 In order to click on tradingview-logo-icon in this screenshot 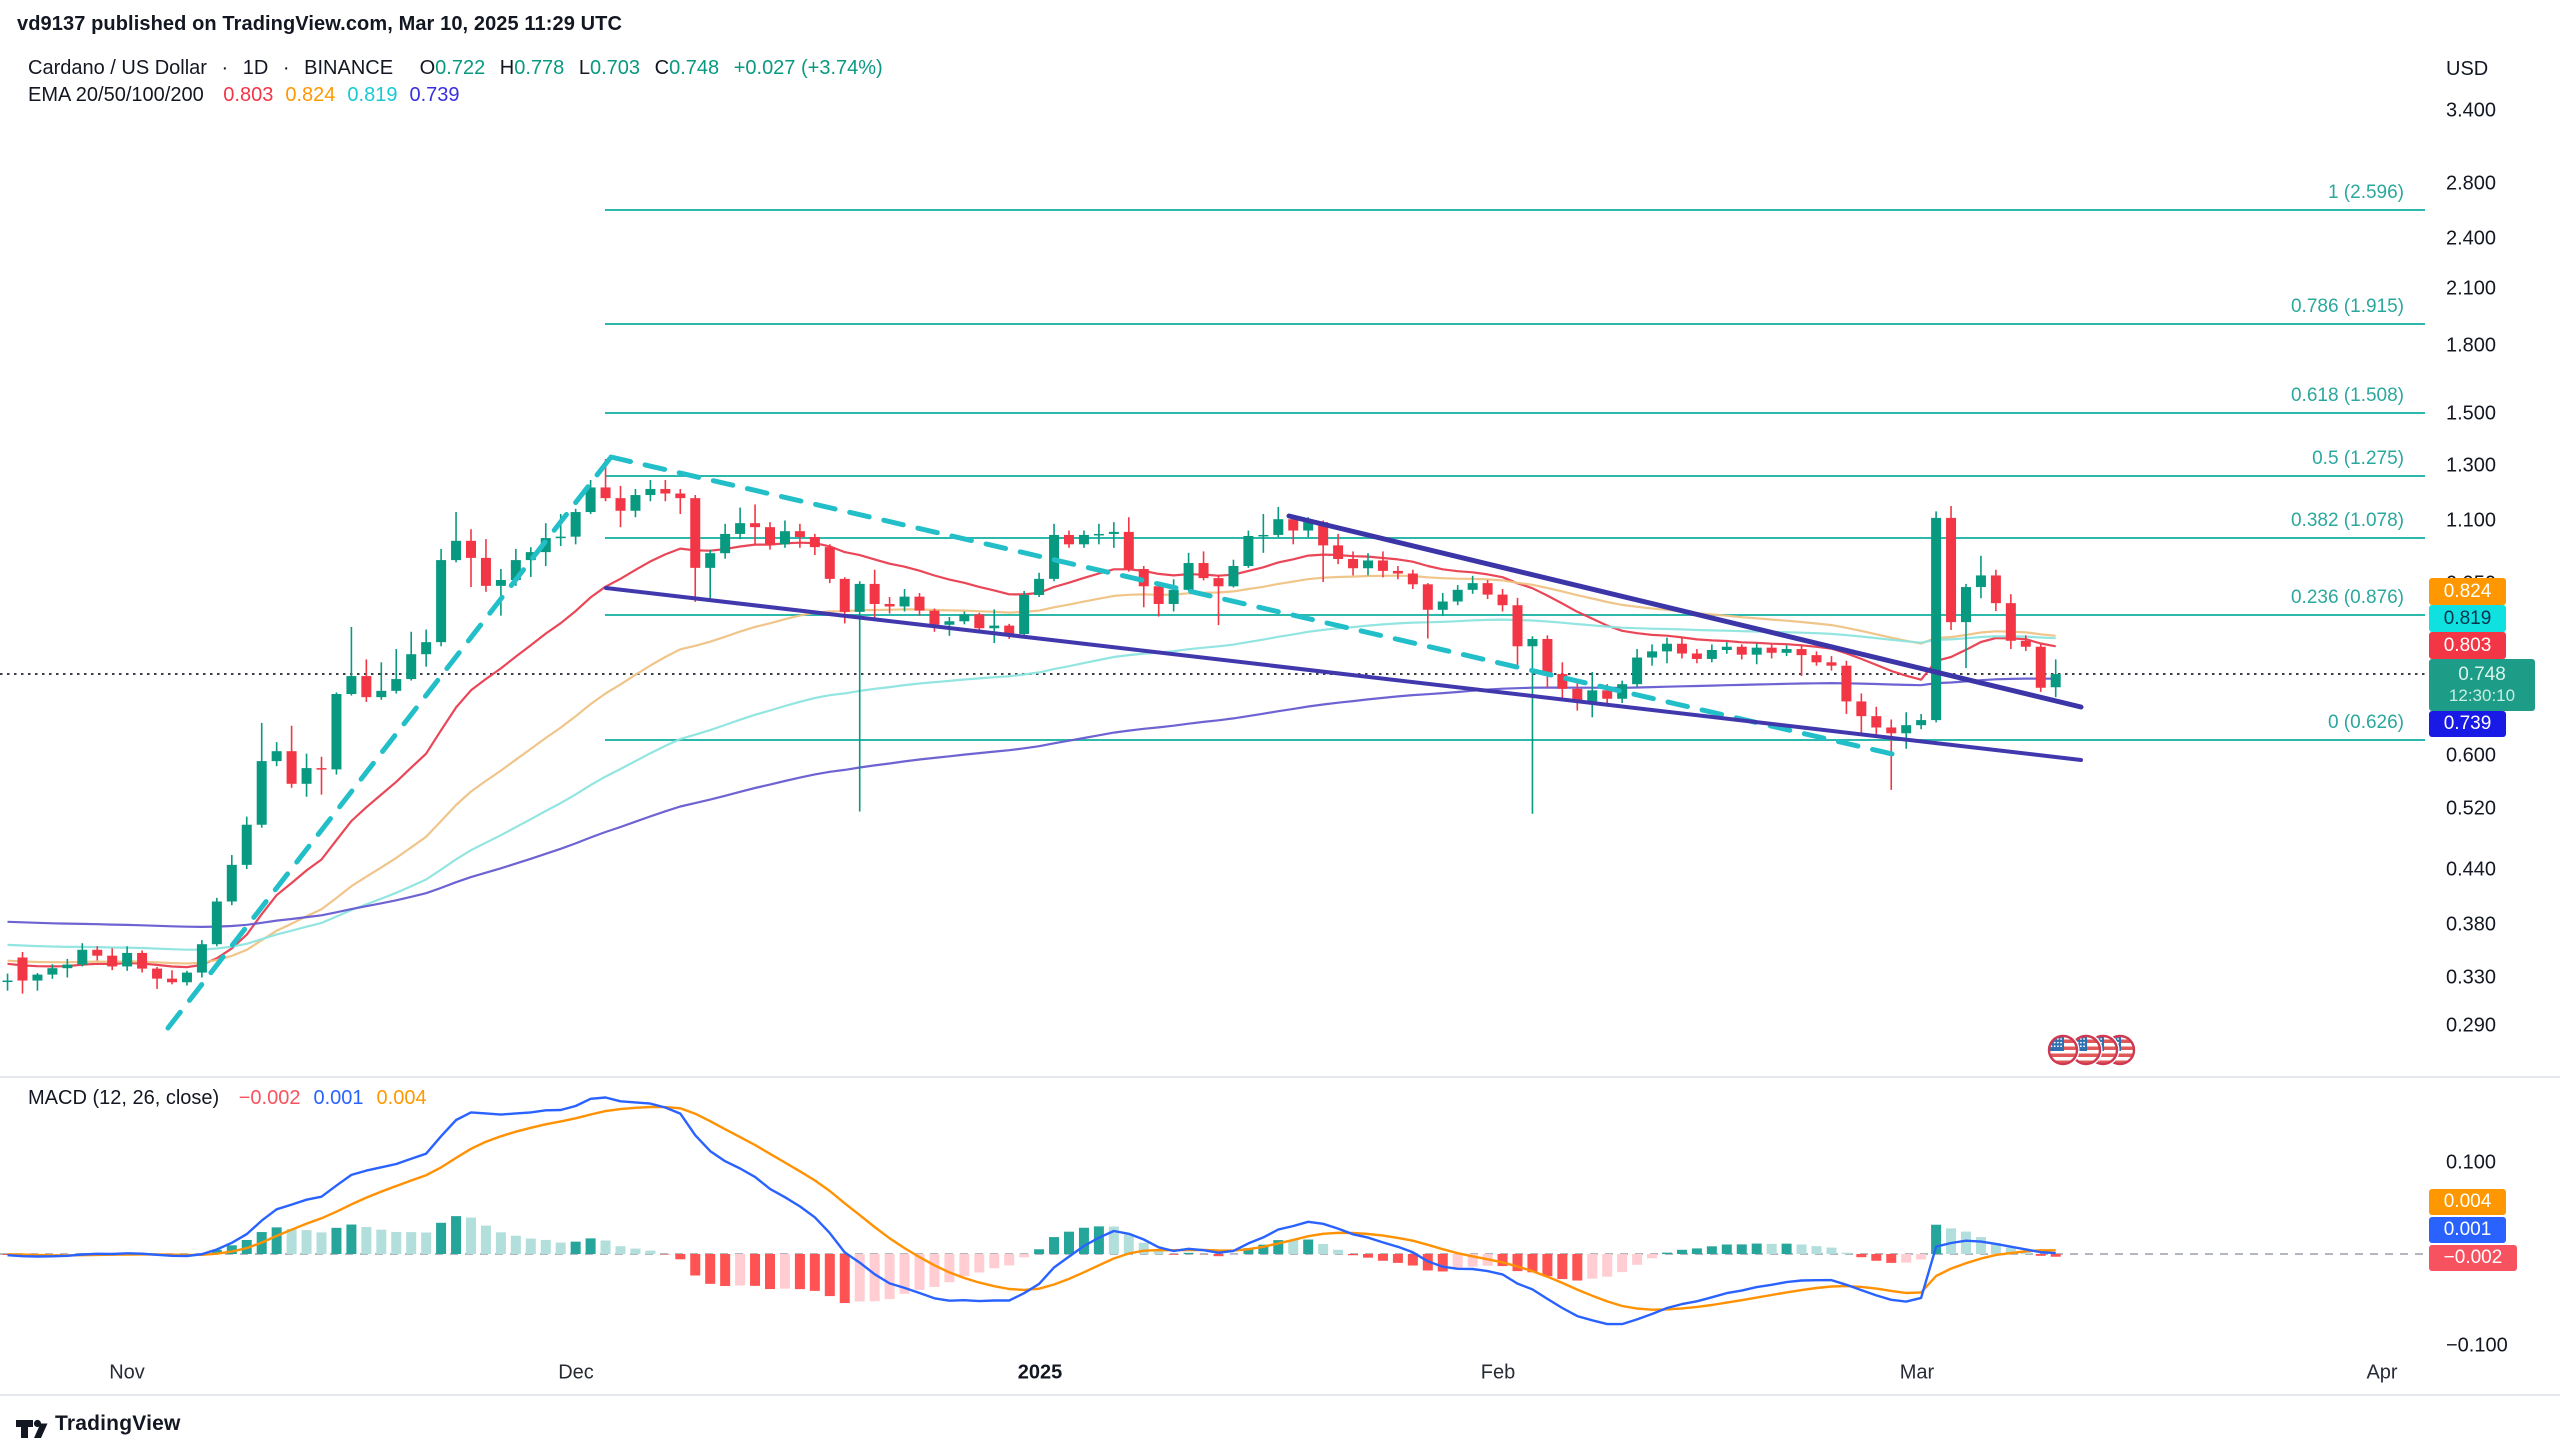, I will do `click(32, 1428)`.